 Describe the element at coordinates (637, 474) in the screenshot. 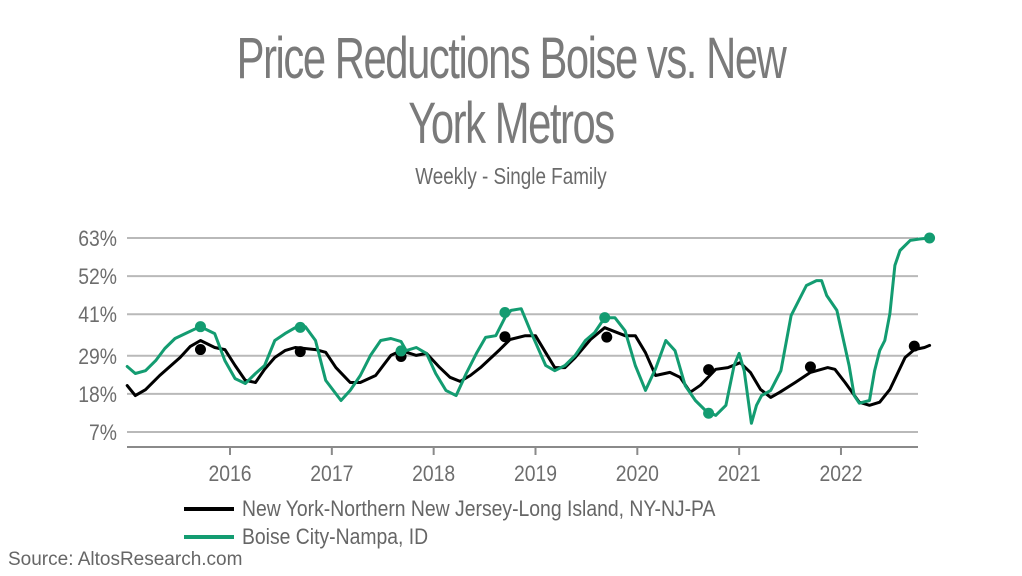

I see `x-tick-label: 2020` at that location.